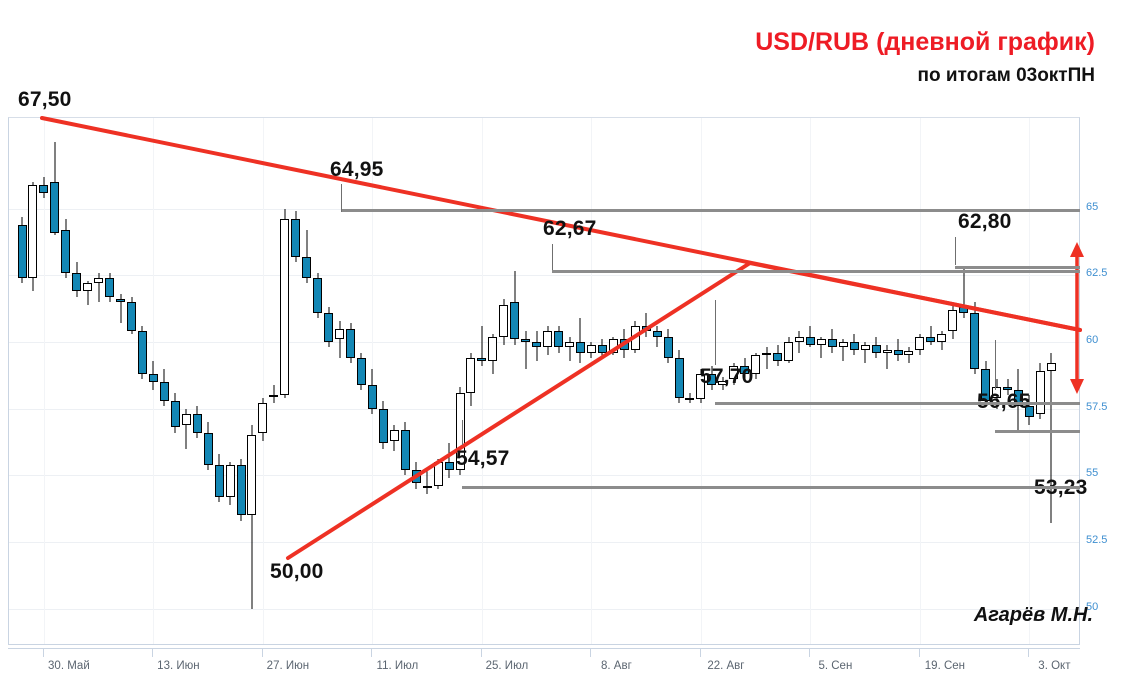 Image resolution: width=1125 pixels, height=681 pixels. Describe the element at coordinates (341, 198) in the screenshot. I see `level-64-95-tick` at that location.